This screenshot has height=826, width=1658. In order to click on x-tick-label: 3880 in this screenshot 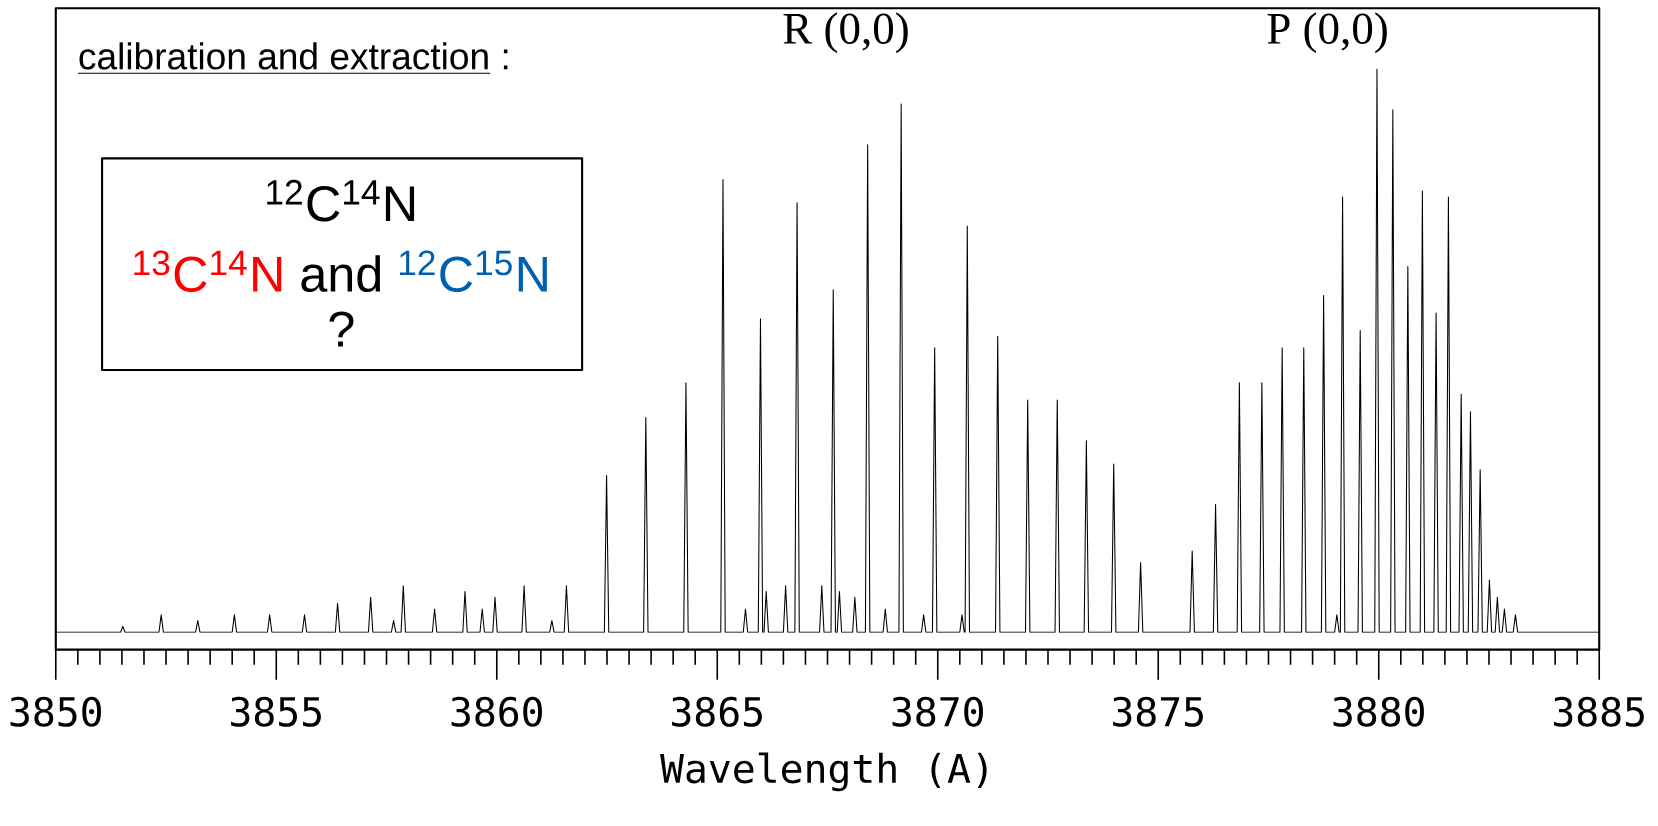, I will do `click(1378, 711)`.